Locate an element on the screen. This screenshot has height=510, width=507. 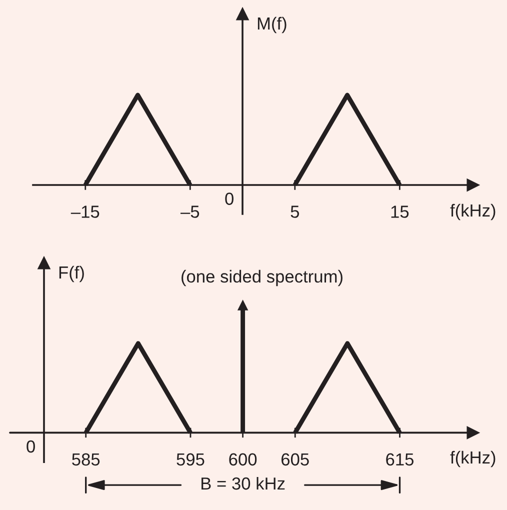
y-axis-title: F(f) is located at coordinates (71, 274).